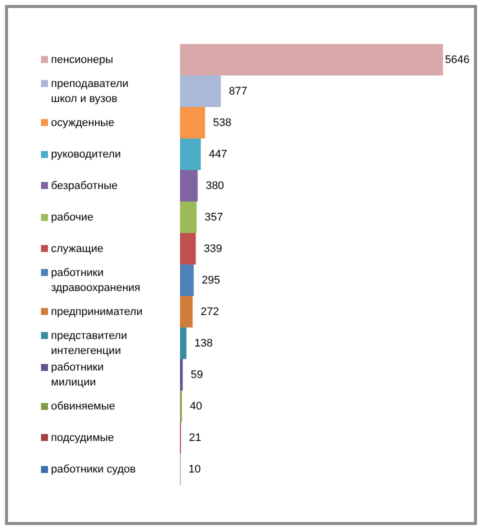 The image size is (480, 528). I want to click on y-tick-label: работники милиции, so click(77, 374).